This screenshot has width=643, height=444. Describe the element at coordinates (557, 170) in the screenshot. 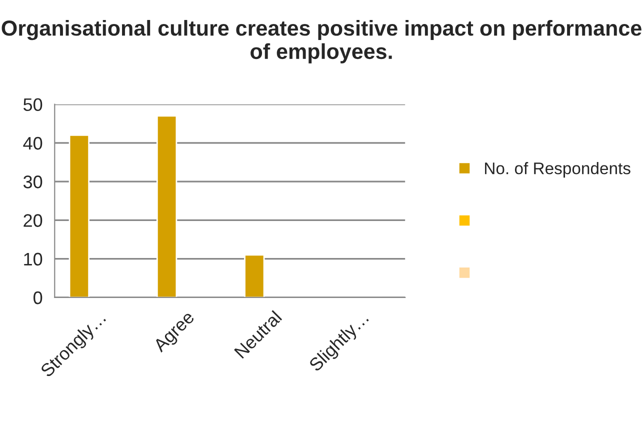

I see `legend-label: No. of Respondents` at that location.